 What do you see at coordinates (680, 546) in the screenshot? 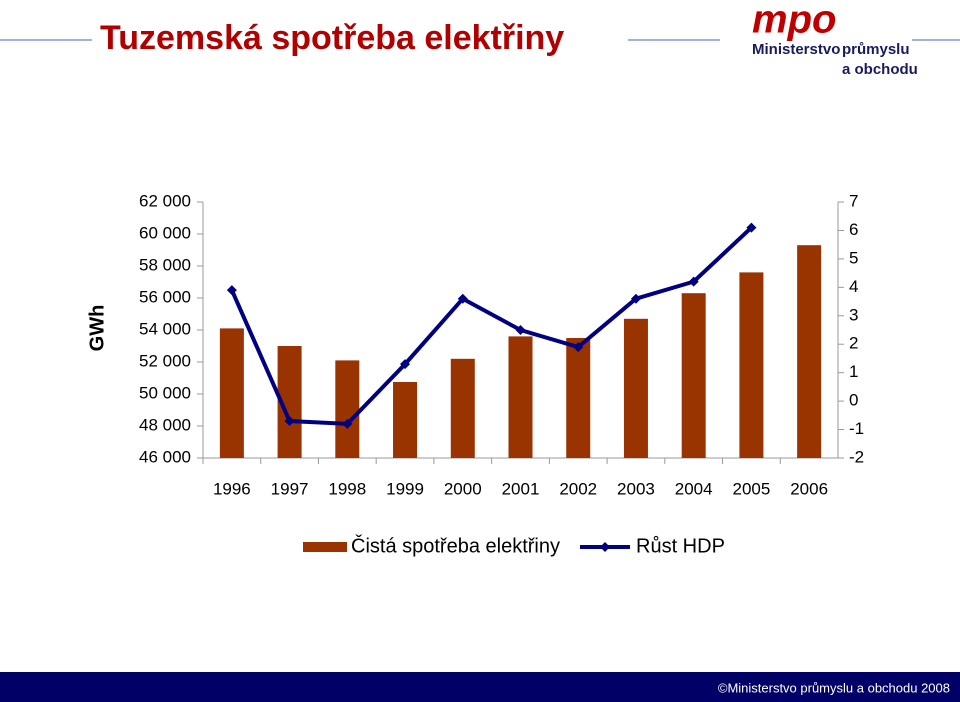
I see `legend-label: Růst HDP` at bounding box center [680, 546].